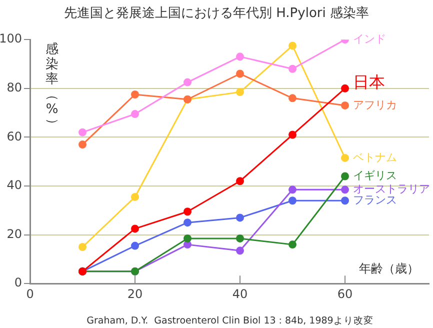 This screenshot has width=433, height=328. What do you see at coordinates (14, 136) in the screenshot?
I see `y-tick-label: 60` at bounding box center [14, 136].